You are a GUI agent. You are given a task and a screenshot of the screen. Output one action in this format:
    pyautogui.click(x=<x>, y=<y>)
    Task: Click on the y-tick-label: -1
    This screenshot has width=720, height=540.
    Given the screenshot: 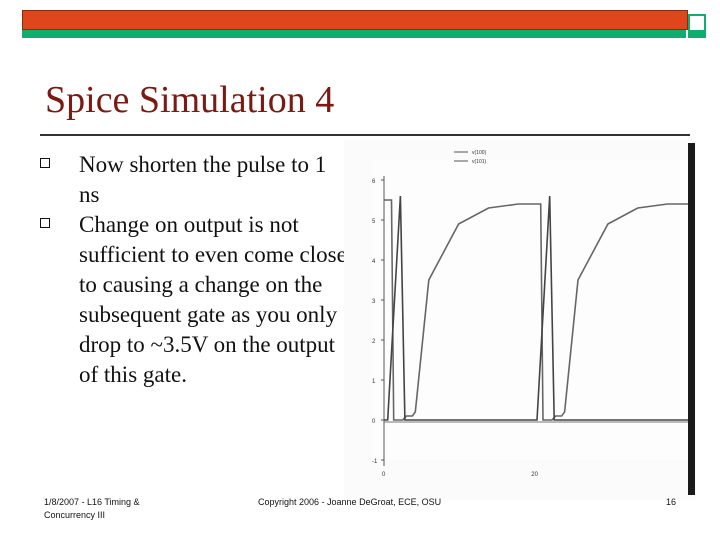 What is the action you would take?
    pyautogui.click(x=375, y=462)
    